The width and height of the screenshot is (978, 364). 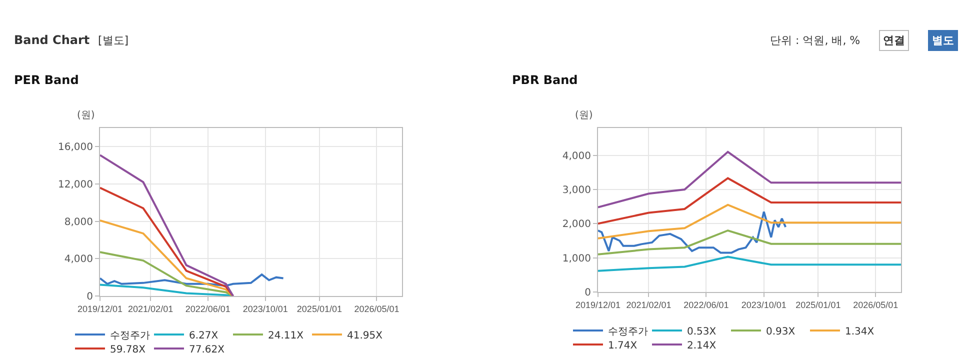 What do you see at coordinates (46, 80) in the screenshot?
I see `chart-title: PER Band` at bounding box center [46, 80].